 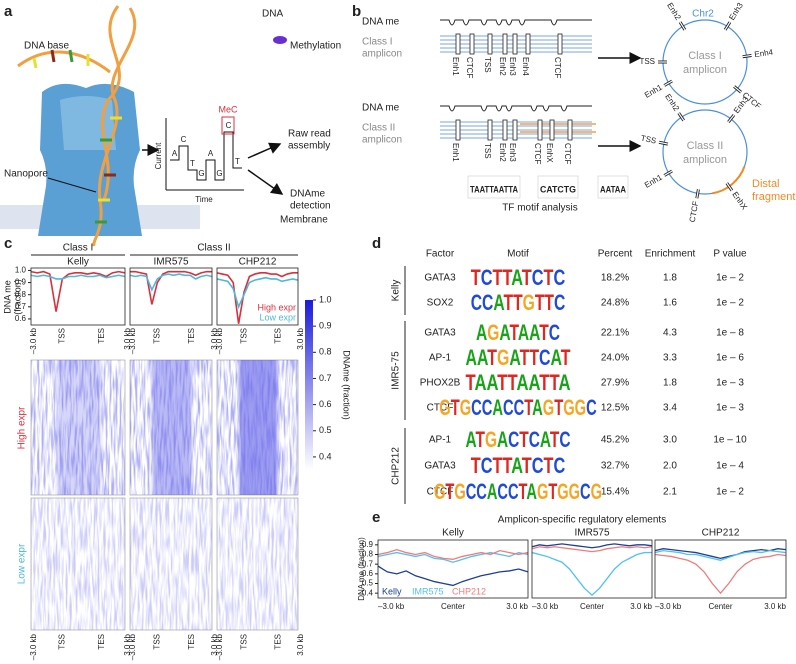 What do you see at coordinates (184, 139) in the screenshot?
I see `signal-base: C` at bounding box center [184, 139].